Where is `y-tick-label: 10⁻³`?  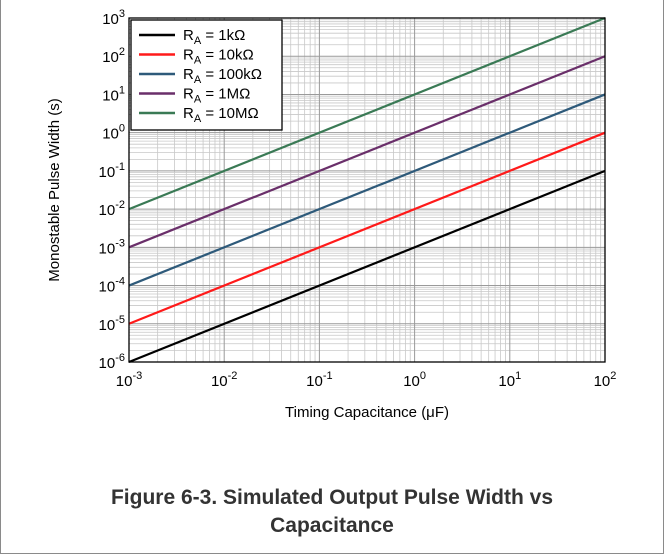 y-tick-label: 10⁻³ is located at coordinates (112, 247).